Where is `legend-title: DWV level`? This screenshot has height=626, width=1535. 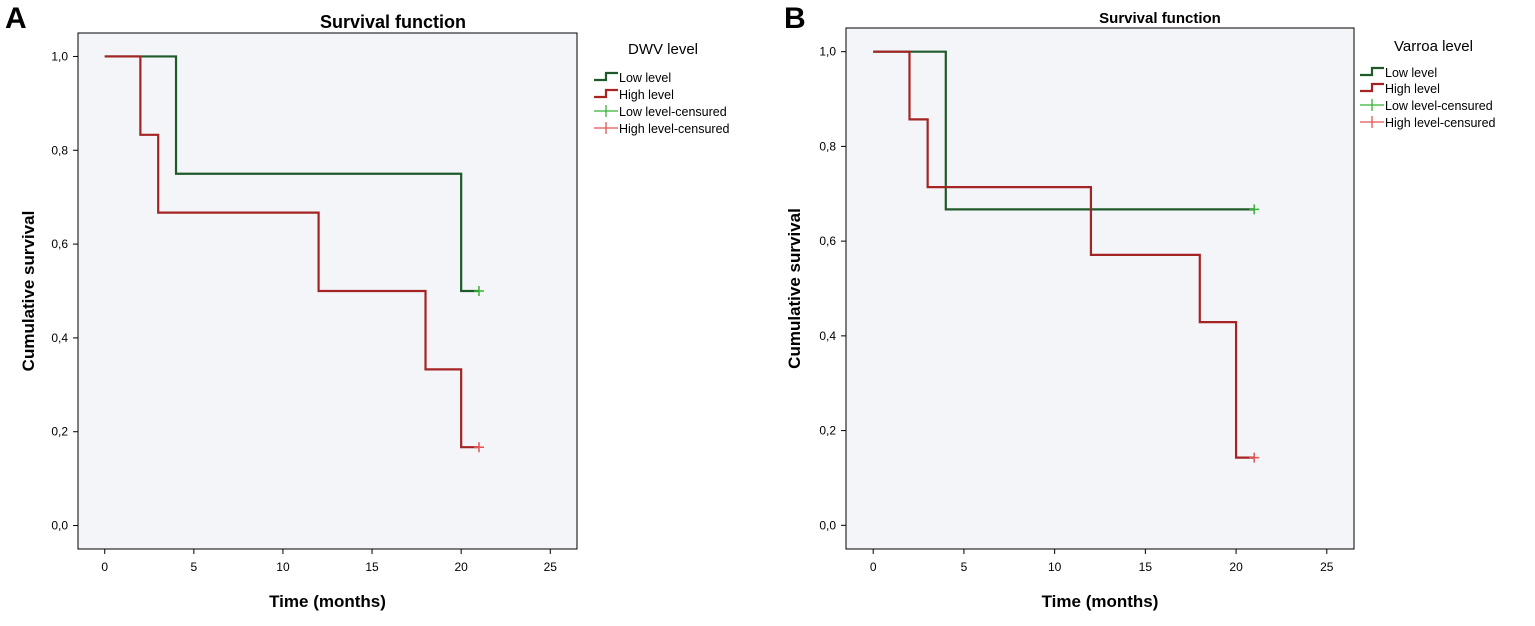
legend-title: DWV level is located at coordinates (663, 49).